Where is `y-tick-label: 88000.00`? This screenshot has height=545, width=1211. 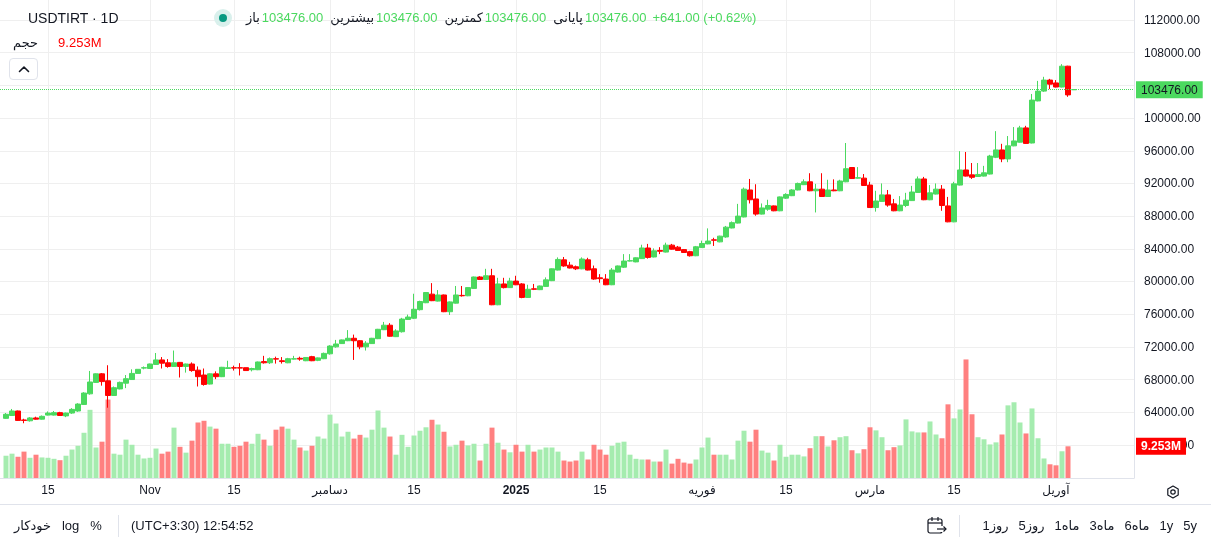
y-tick-label: 88000.00 is located at coordinates (1169, 216).